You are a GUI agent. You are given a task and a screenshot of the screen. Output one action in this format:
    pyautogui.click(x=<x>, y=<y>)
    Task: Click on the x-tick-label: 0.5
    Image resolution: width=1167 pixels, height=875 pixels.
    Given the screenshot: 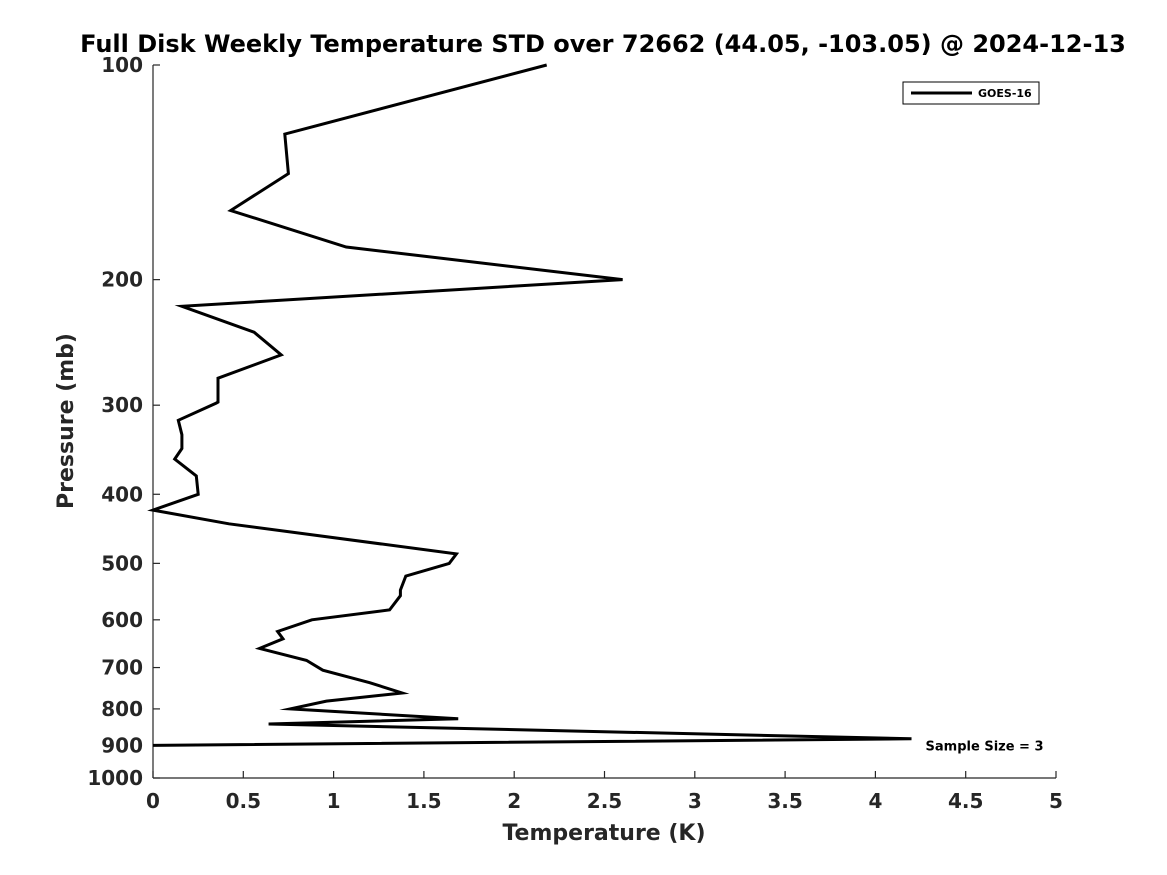 What is the action you would take?
    pyautogui.click(x=243, y=801)
    